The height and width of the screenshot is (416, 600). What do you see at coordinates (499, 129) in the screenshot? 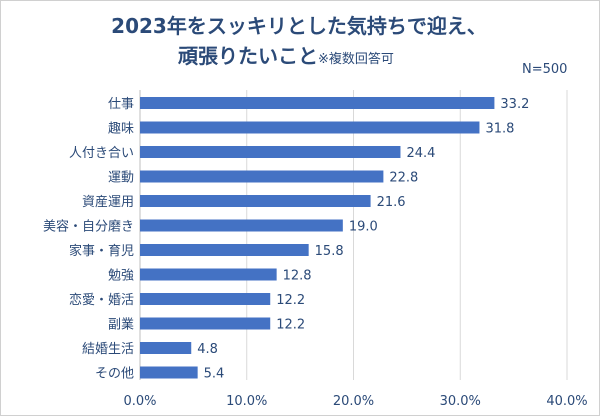
I see `data-label: 31.8` at bounding box center [499, 129].